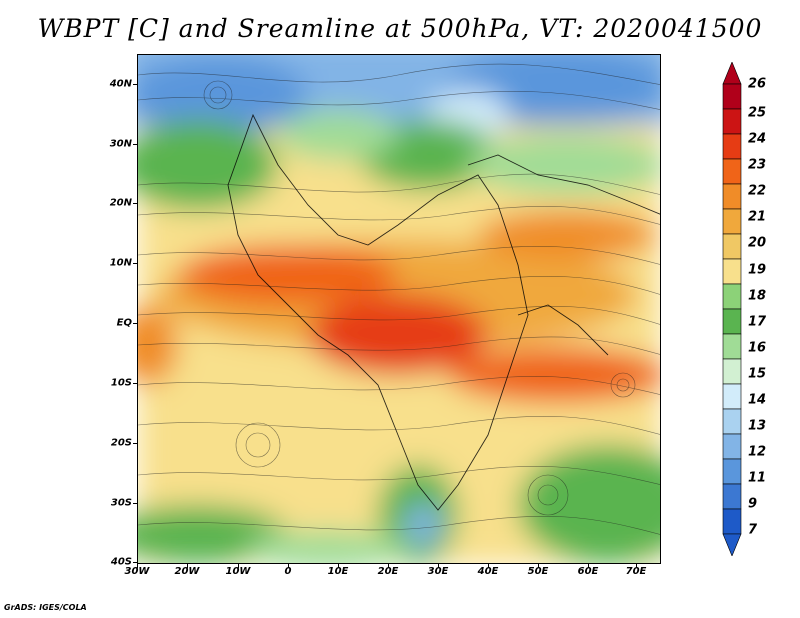 The image size is (800, 618). Describe the element at coordinates (757, 113) in the screenshot. I see `colorbar-label: 25` at that location.